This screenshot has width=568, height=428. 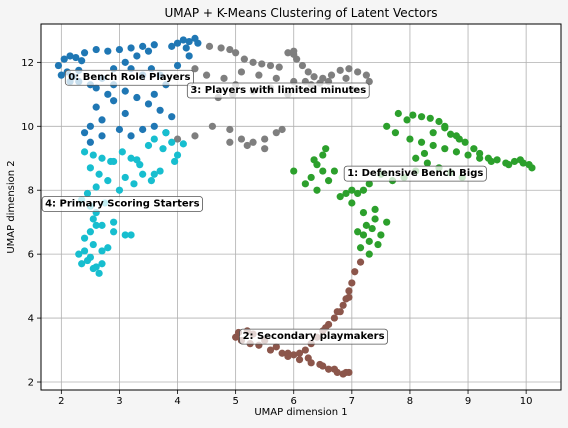 What do you see at coordinates (31, 319) in the screenshot?
I see `y-tick-label: 4` at bounding box center [31, 319].